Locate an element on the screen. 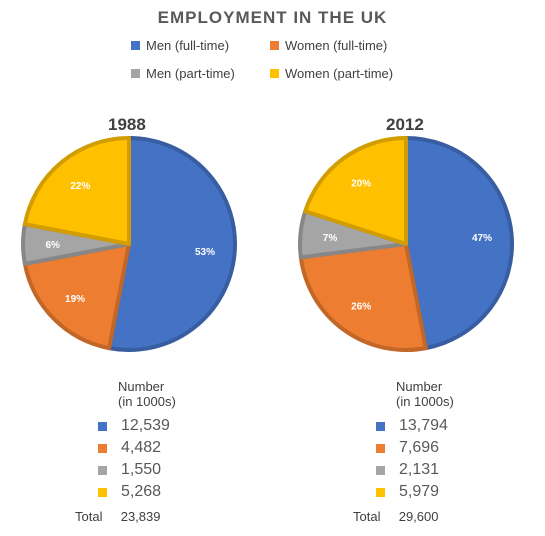 The image size is (545, 536). table-row: 7,696 is located at coordinates (407, 448).